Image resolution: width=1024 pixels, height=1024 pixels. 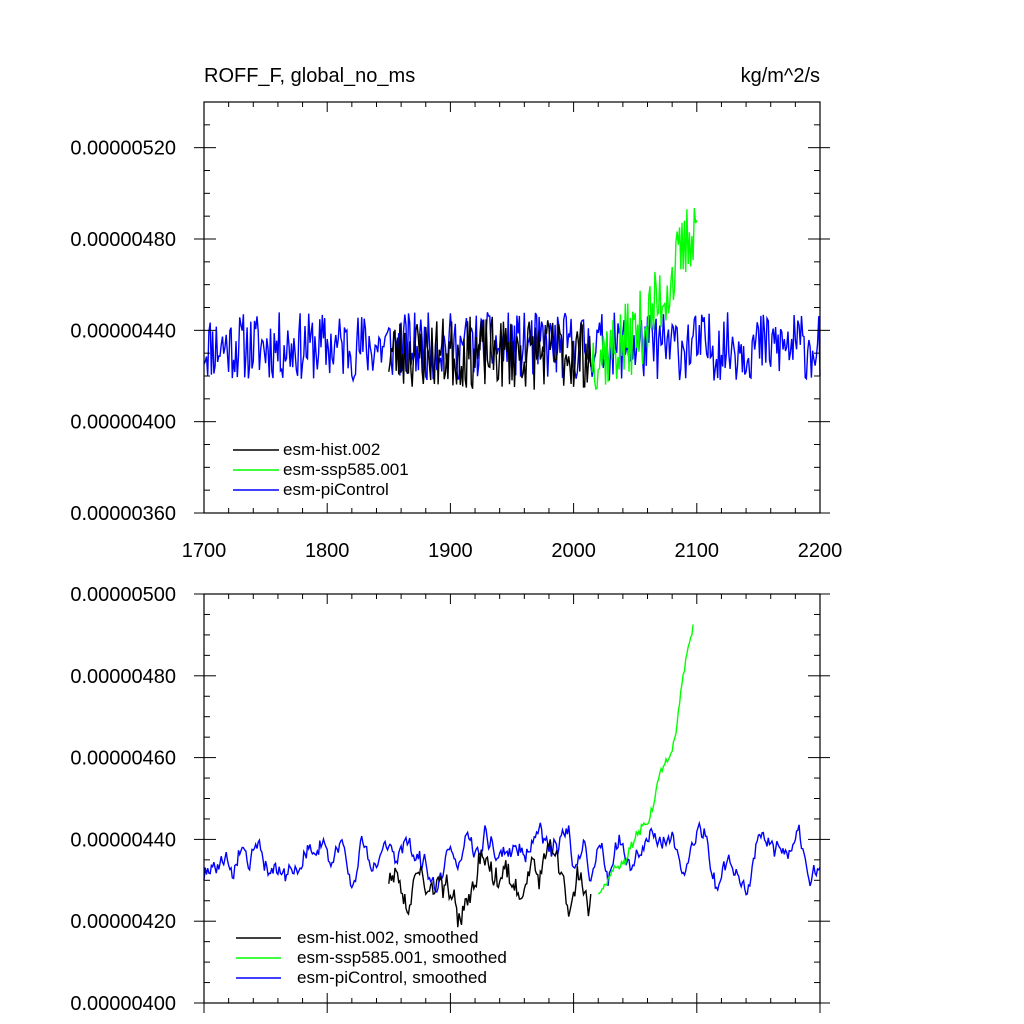 What do you see at coordinates (645, 759) in the screenshot?
I see `series-line-esm-ssp585-001-smoothed` at bounding box center [645, 759].